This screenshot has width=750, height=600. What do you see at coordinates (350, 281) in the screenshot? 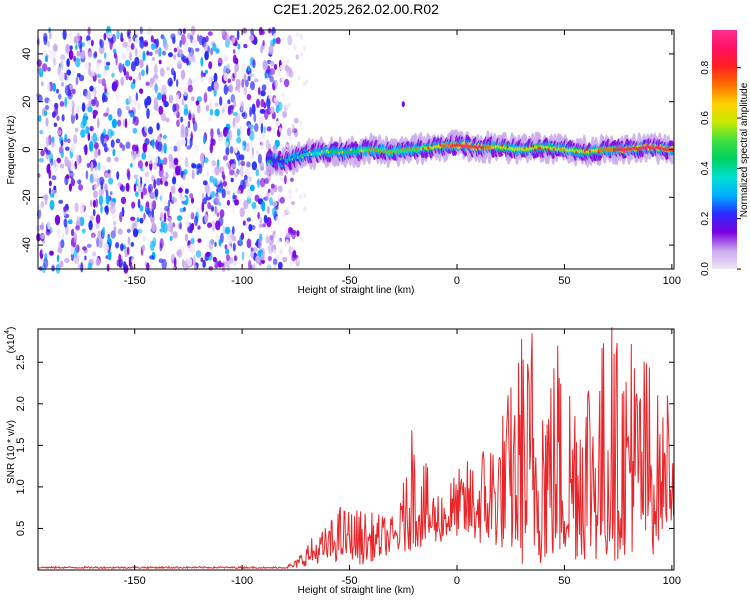
I see `x-tick-label: -50` at bounding box center [350, 281].